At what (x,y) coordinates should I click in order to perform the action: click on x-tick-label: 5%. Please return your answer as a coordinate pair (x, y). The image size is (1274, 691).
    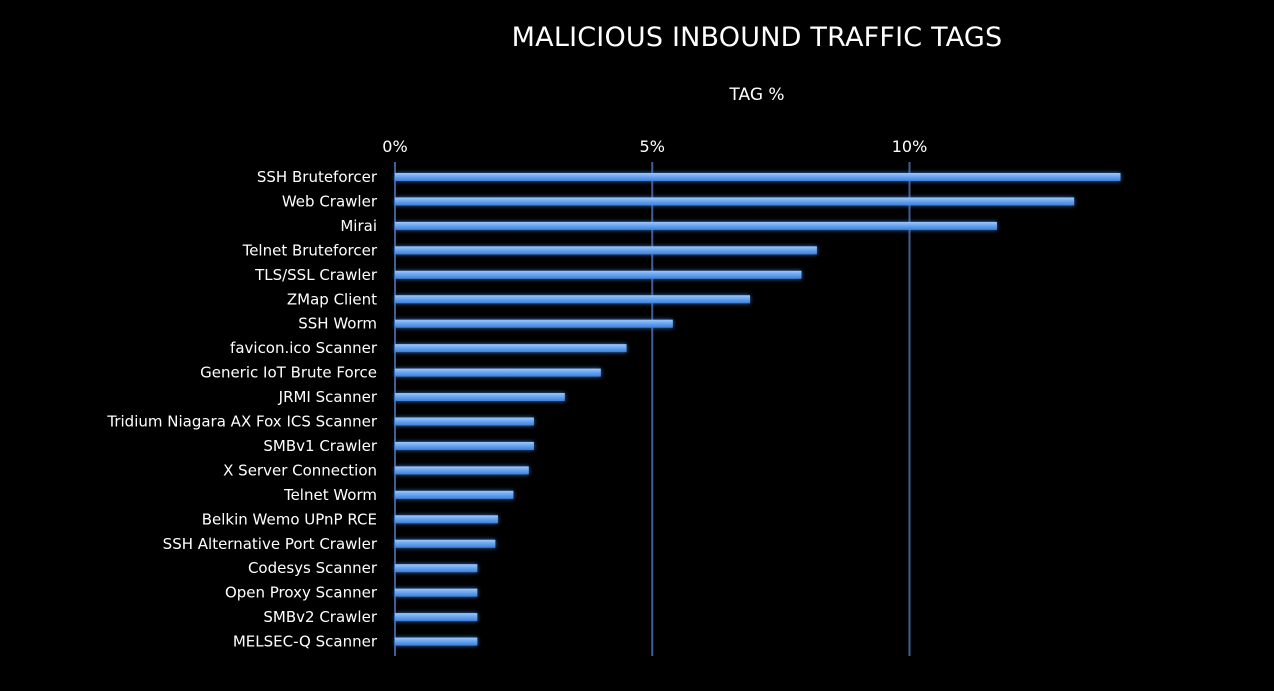
    Looking at the image, I should click on (652, 146).